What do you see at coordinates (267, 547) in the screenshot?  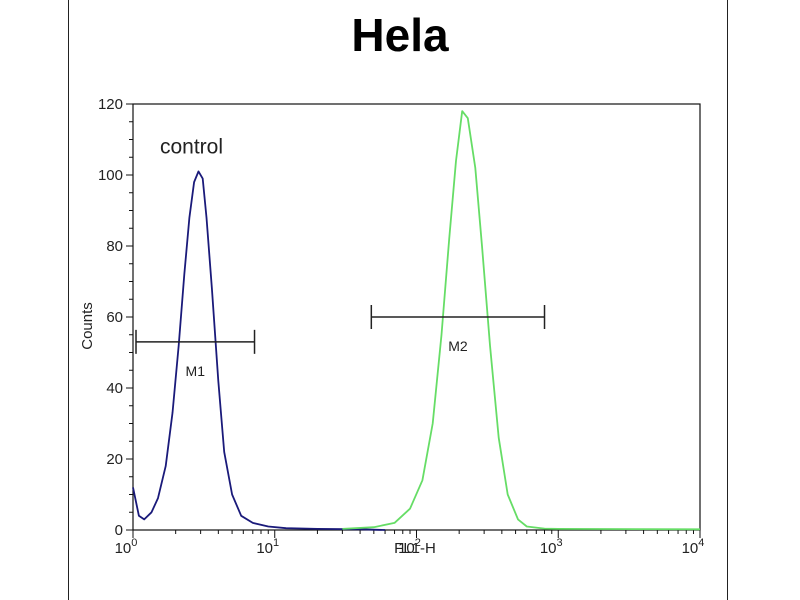 I see `x-tick-label: 10¹` at bounding box center [267, 547].